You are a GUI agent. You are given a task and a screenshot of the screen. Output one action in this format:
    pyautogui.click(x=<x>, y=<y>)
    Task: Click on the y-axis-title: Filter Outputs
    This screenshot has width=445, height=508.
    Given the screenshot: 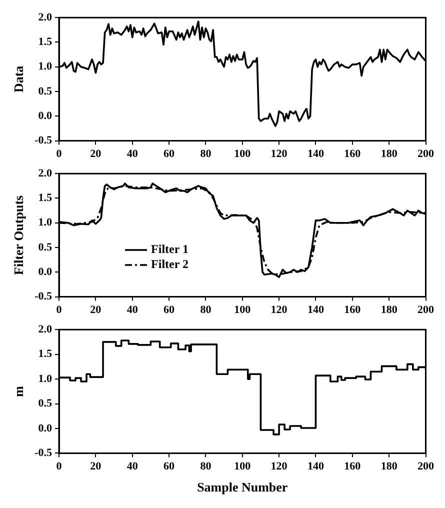 What is the action you would take?
    pyautogui.click(x=18, y=235)
    